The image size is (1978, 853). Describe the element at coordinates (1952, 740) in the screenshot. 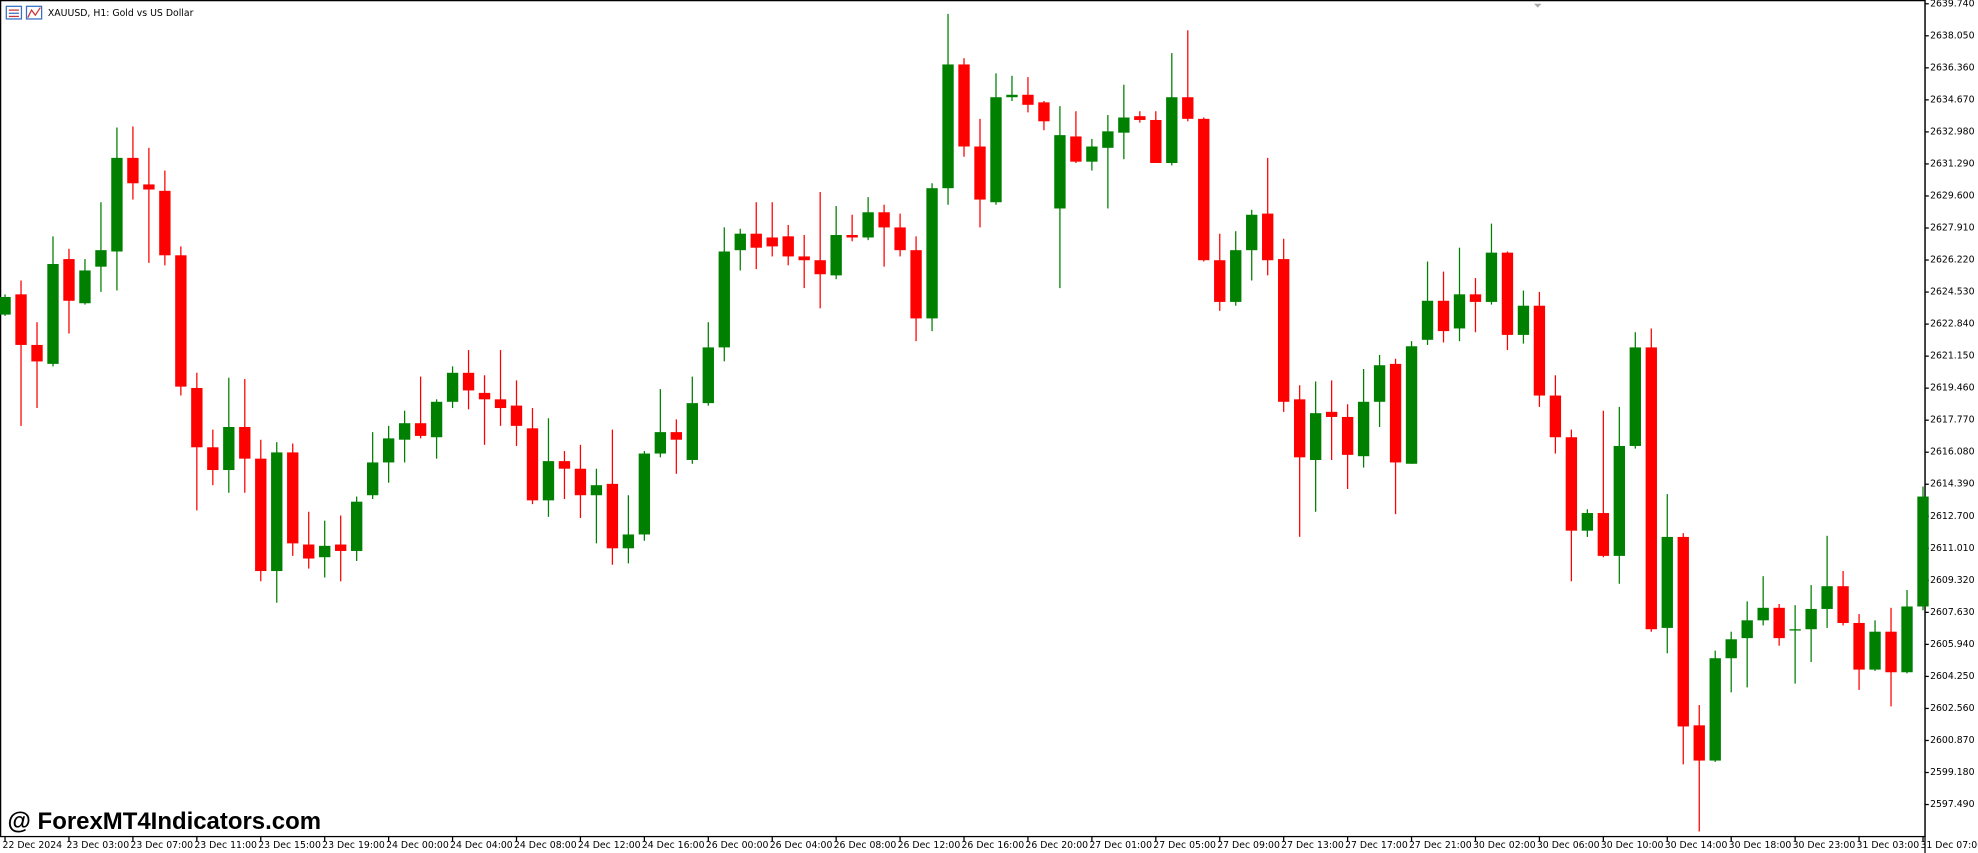

I see `y-tick-label: 2600.870` at that location.